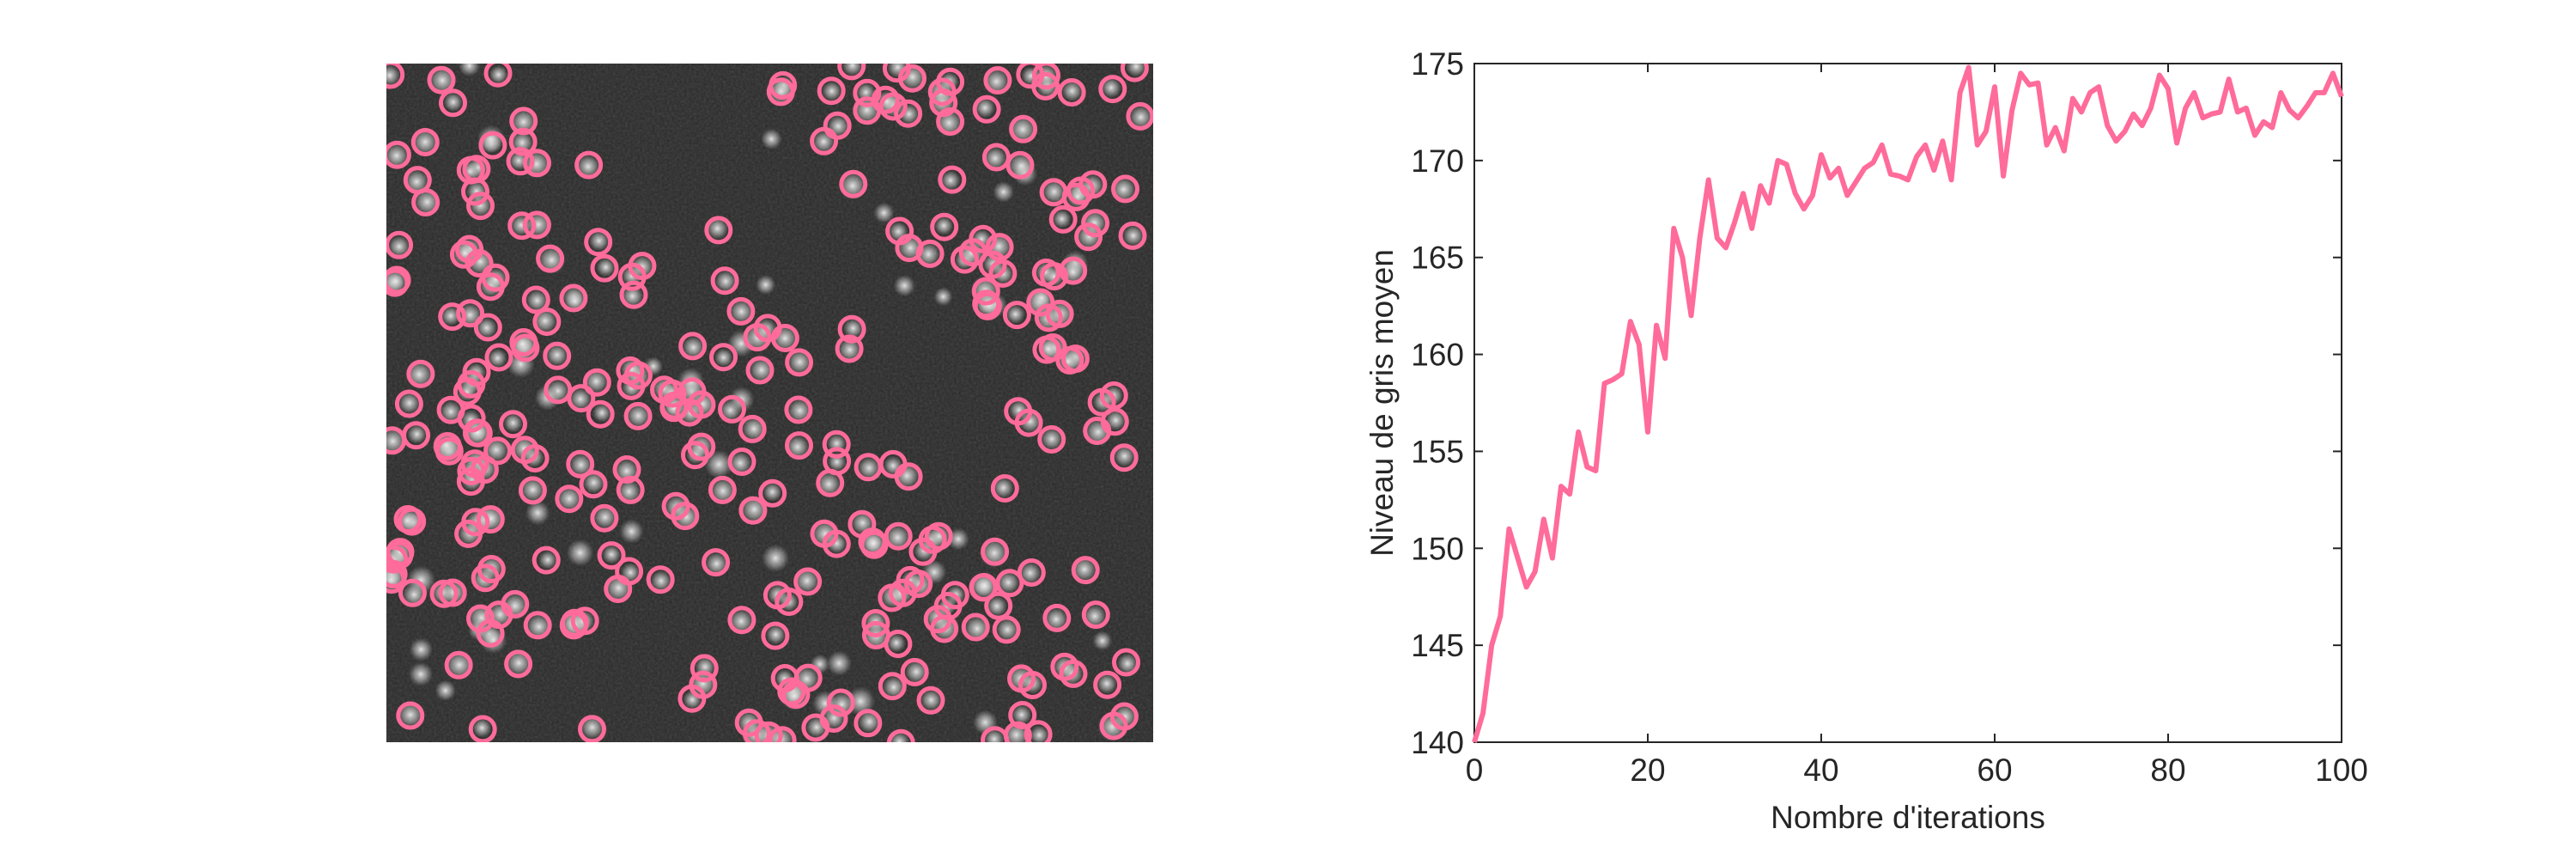 The image size is (2576, 841). I want to click on x-tick-label: 40, so click(1821, 771).